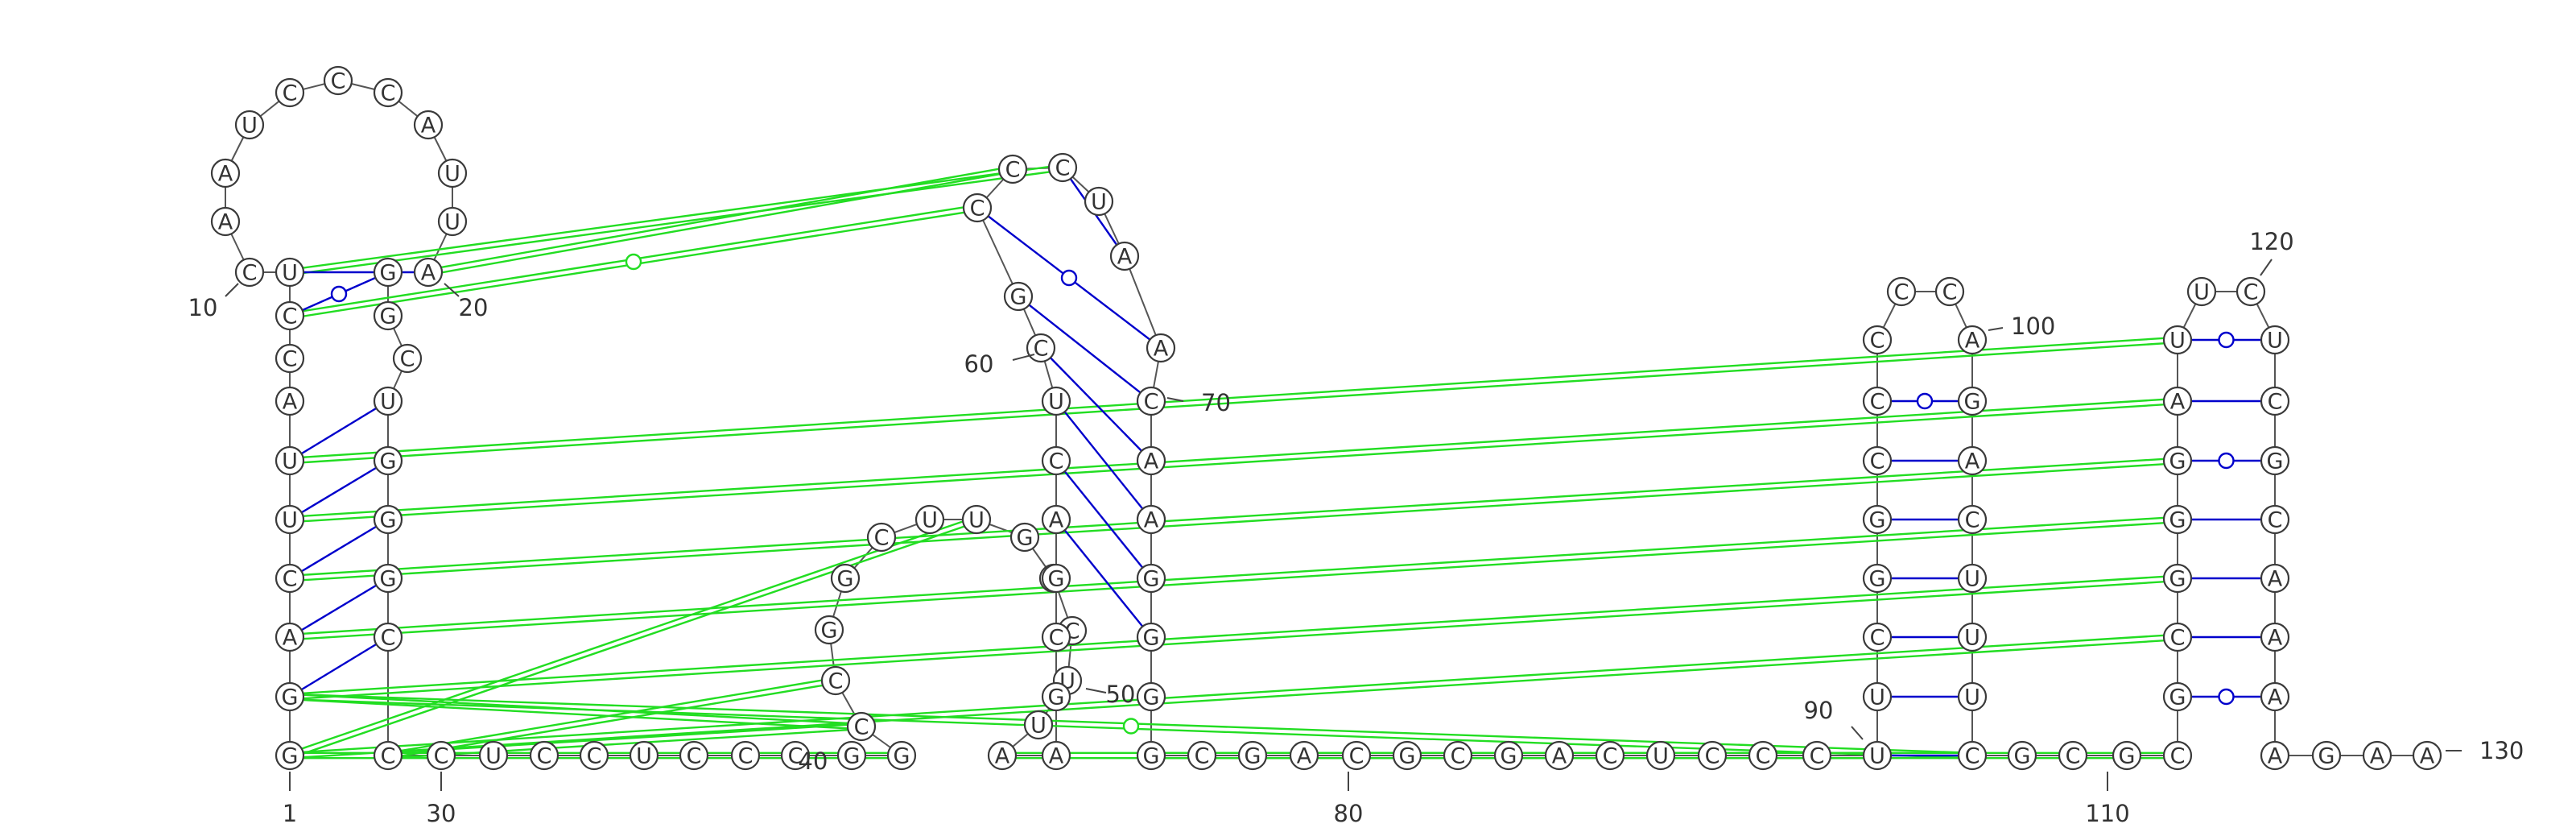 Image resolution: width=2576 pixels, height=828 pixels. What do you see at coordinates (813, 761) in the screenshot?
I see `position-label: 40` at bounding box center [813, 761].